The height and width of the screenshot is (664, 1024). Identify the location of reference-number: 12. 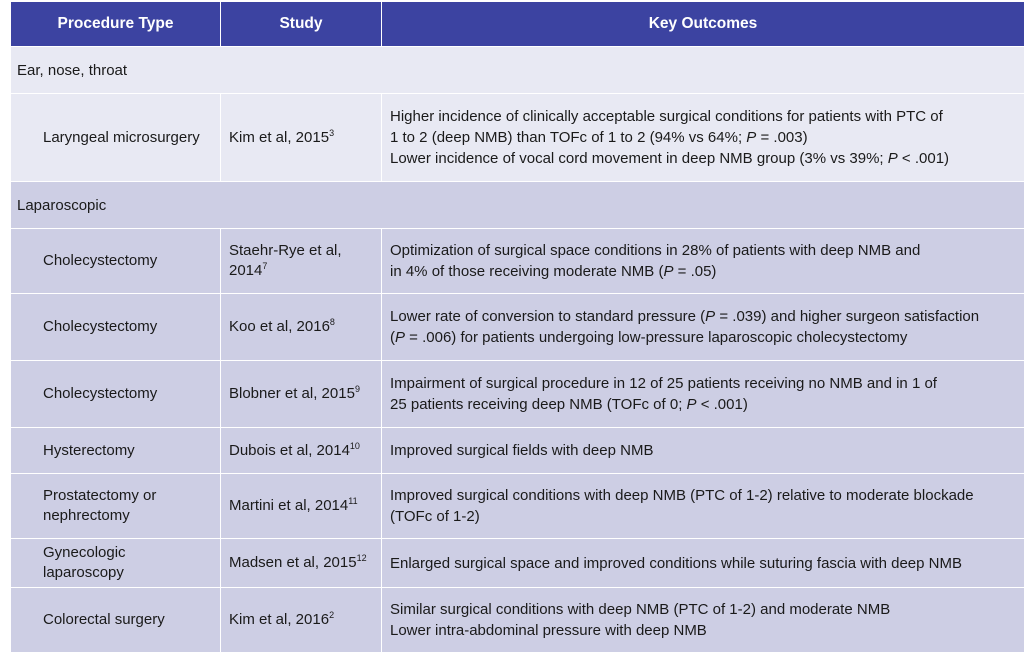
(361, 558).